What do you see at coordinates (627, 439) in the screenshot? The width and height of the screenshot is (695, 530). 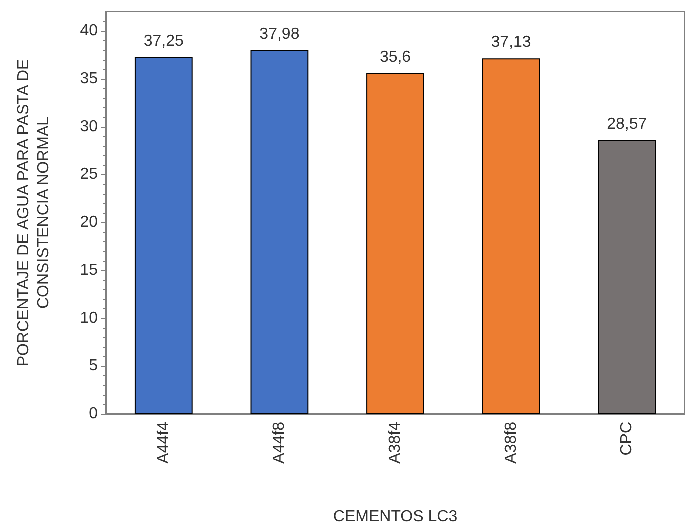 I see `x-tick-label: CPC` at bounding box center [627, 439].